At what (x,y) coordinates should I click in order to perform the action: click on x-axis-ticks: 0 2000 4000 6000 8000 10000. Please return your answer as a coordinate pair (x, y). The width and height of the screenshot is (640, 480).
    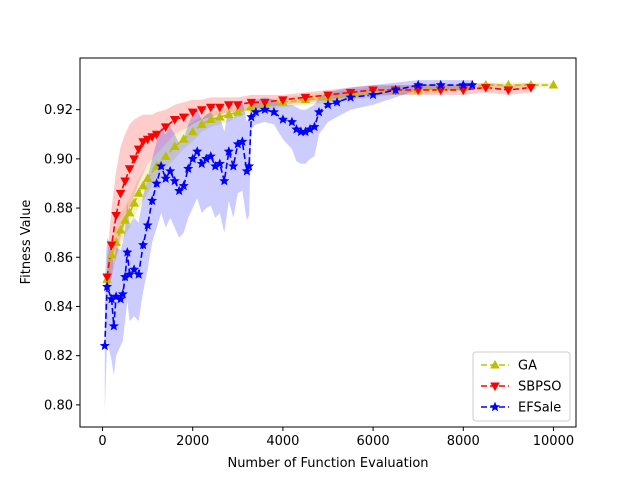
    Looking at the image, I should click on (336, 438).